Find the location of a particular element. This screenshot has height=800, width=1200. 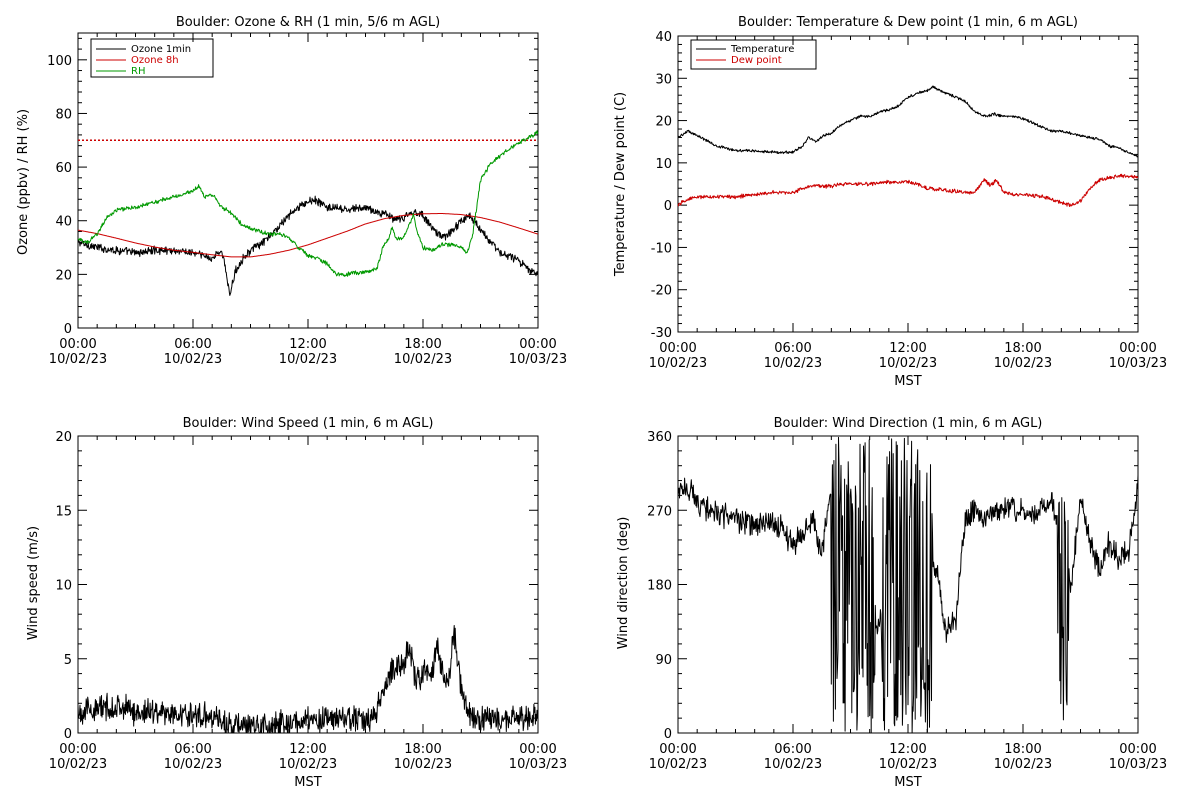

legend-label: Temperature is located at coordinates (762, 49).